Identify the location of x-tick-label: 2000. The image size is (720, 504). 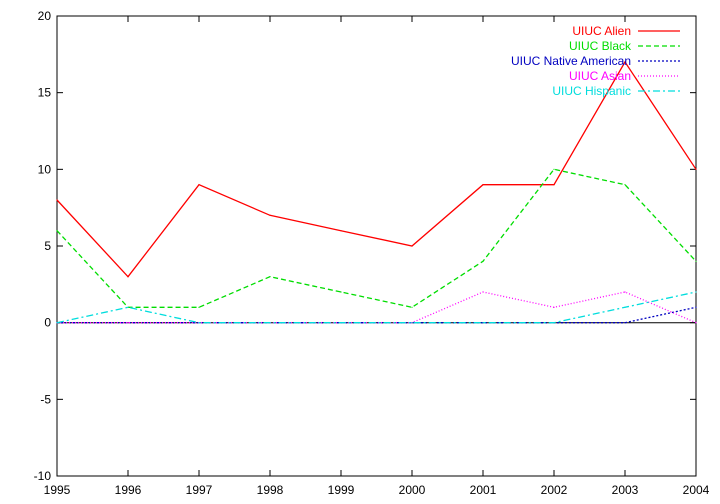
(412, 490).